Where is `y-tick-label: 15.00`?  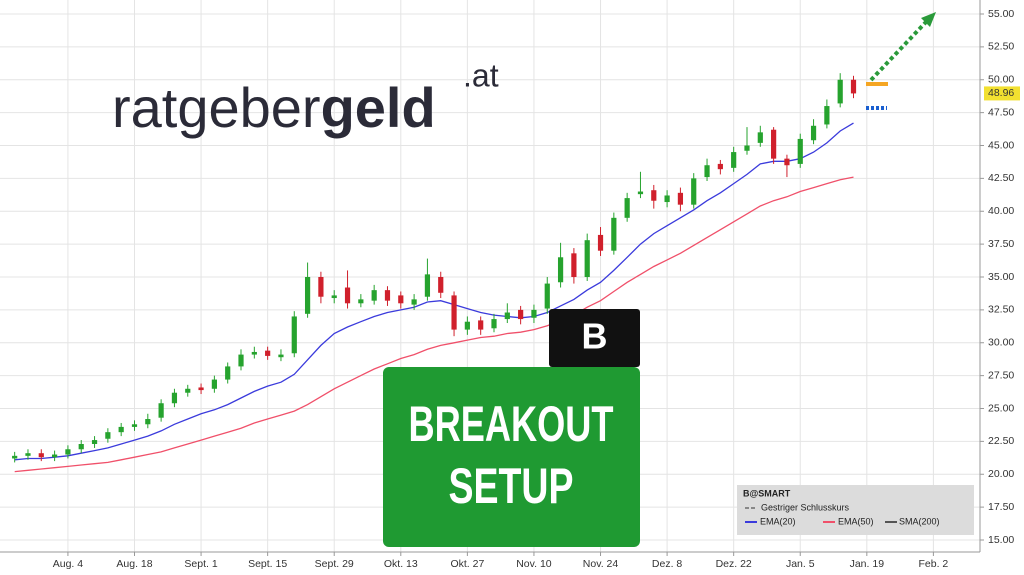
y-tick-label: 15.00 is located at coordinates (1001, 540).